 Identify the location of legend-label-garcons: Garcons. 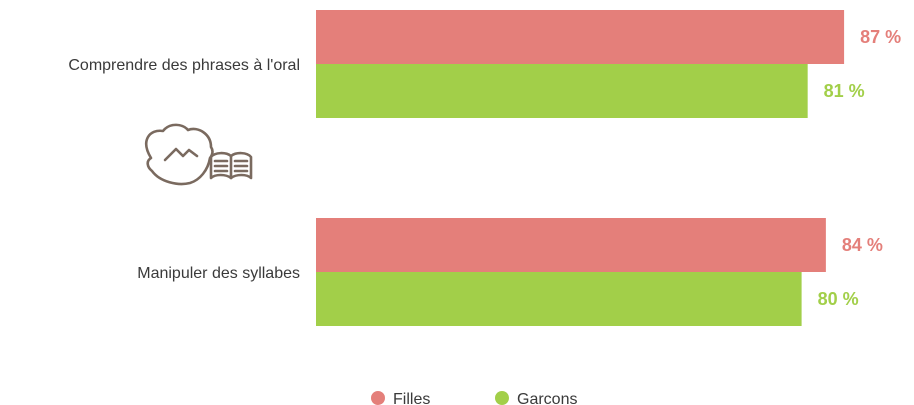
(547, 398).